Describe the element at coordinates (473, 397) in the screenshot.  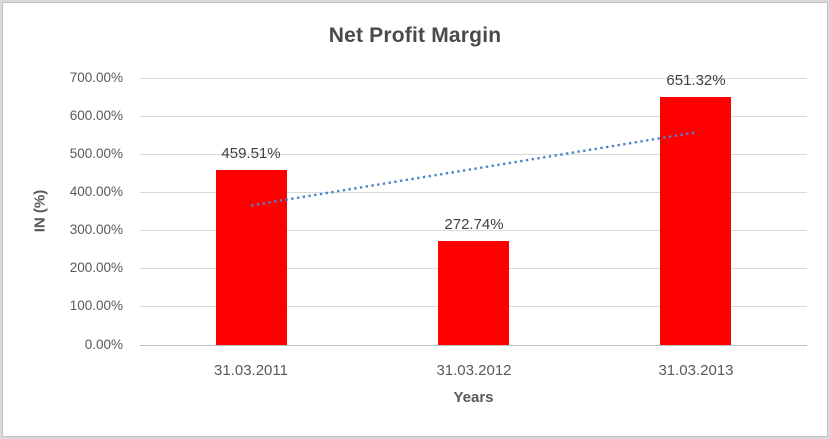
I see `x-axis-title: Years` at that location.